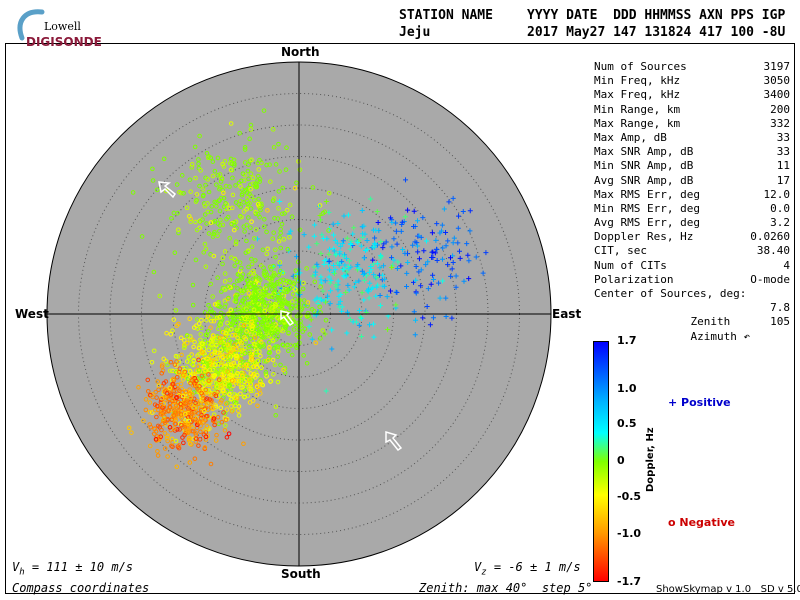 This screenshot has height=600, width=800. What do you see at coordinates (783, 152) in the screenshot?
I see `stat-value: 33` at bounding box center [783, 152].